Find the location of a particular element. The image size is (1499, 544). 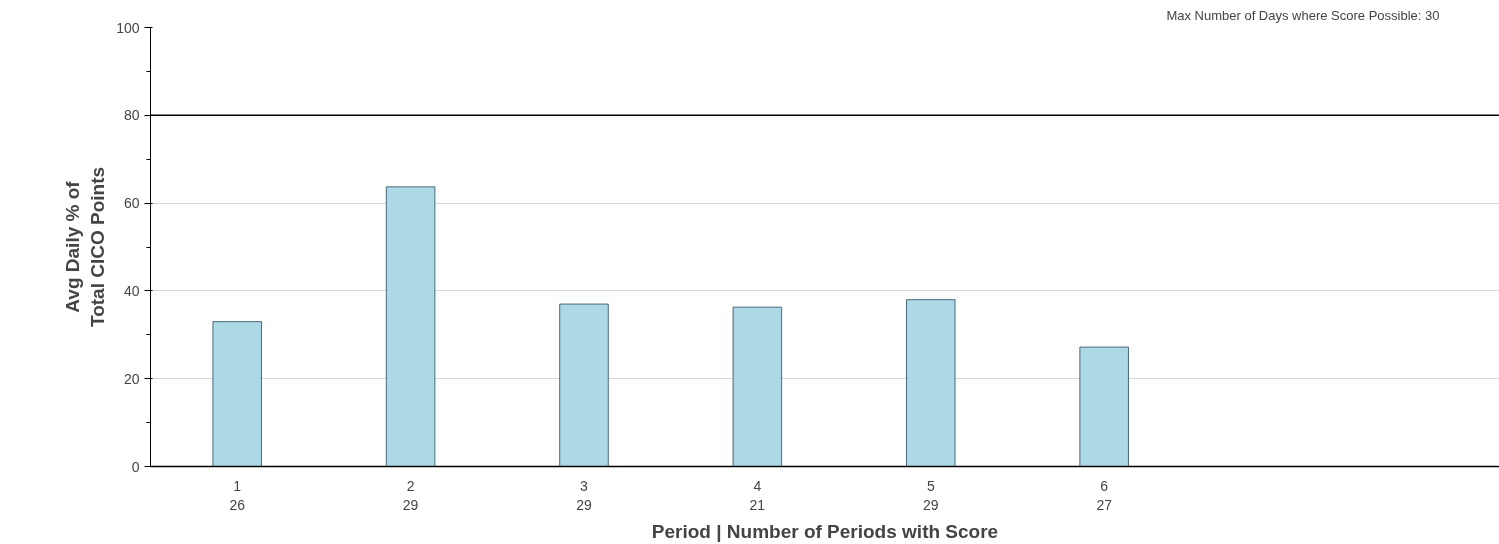

text: Max Number of Days where Score Possible: 30 is located at coordinates (1303, 15).